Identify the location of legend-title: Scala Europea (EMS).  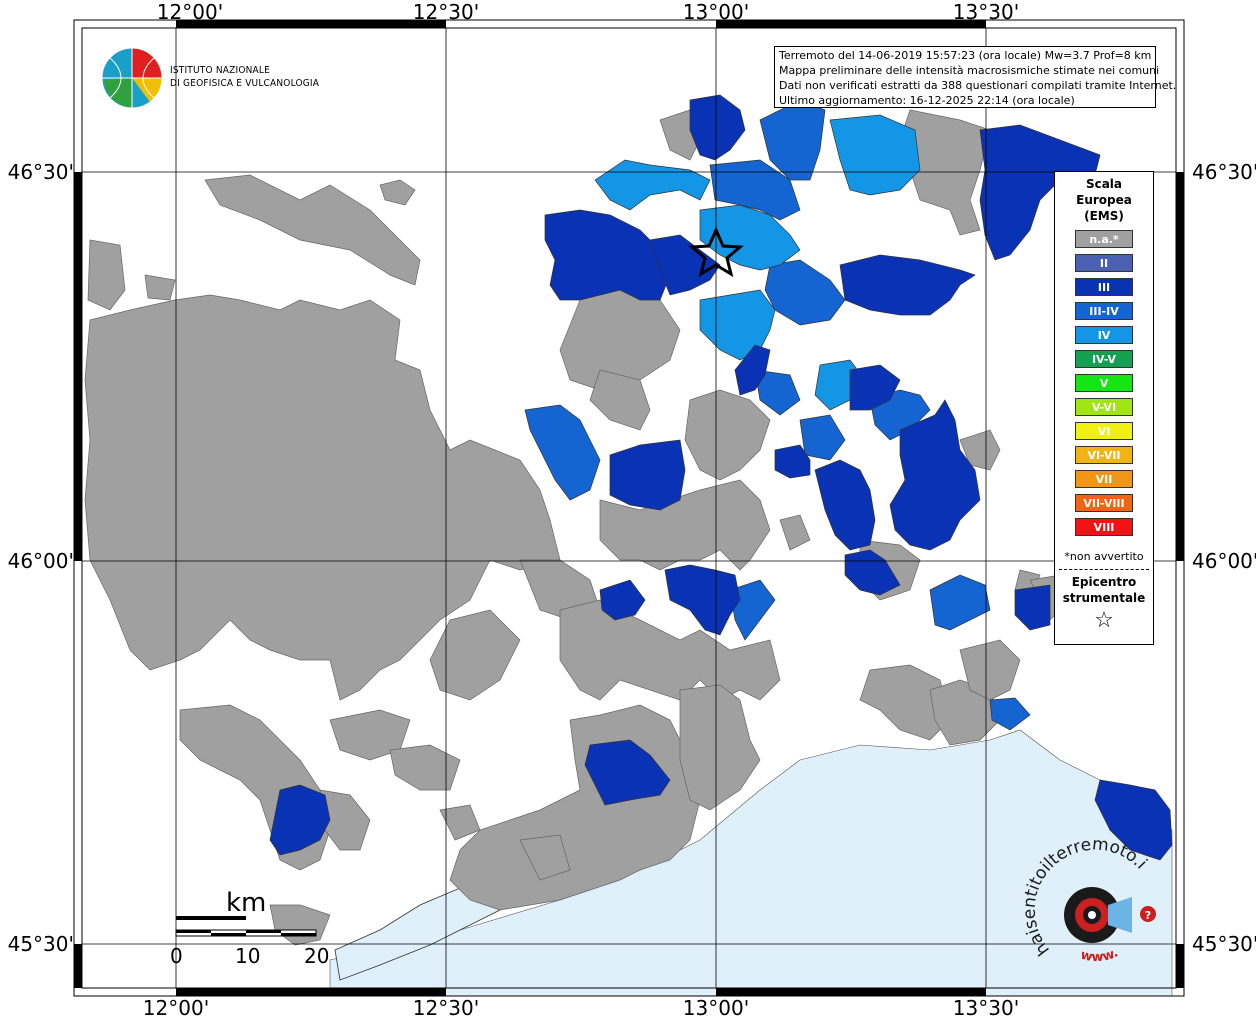
(1104, 200).